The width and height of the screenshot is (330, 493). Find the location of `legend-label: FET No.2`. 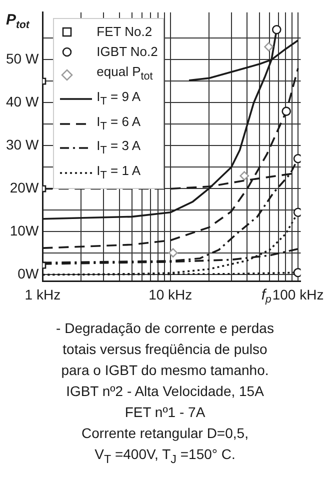

legend-label: FET No.2 is located at coordinates (124, 32).